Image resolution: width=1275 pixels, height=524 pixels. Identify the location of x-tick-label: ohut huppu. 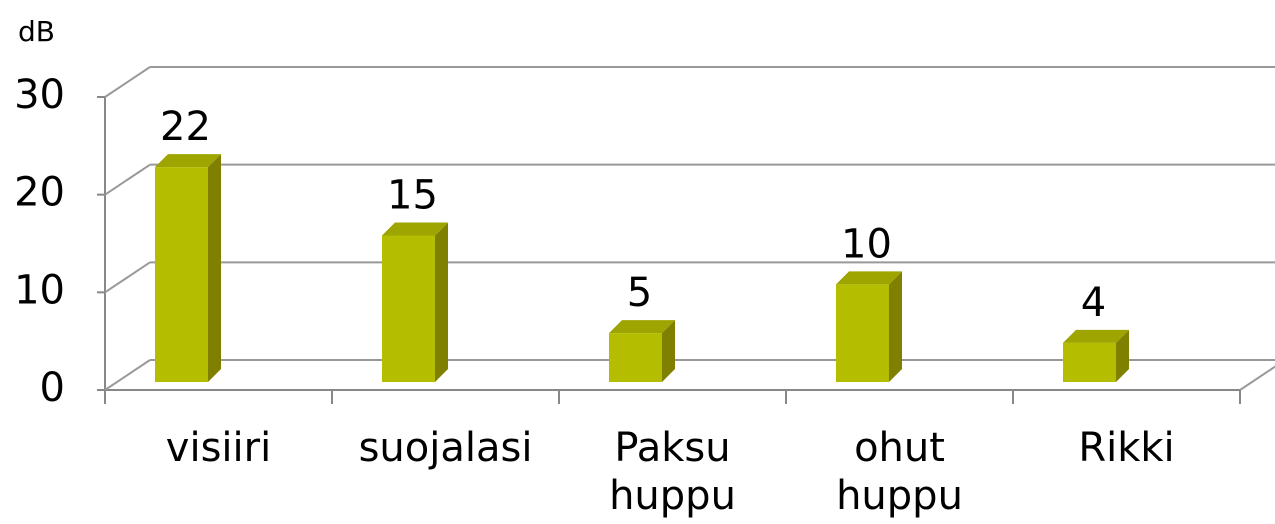
(899, 472).